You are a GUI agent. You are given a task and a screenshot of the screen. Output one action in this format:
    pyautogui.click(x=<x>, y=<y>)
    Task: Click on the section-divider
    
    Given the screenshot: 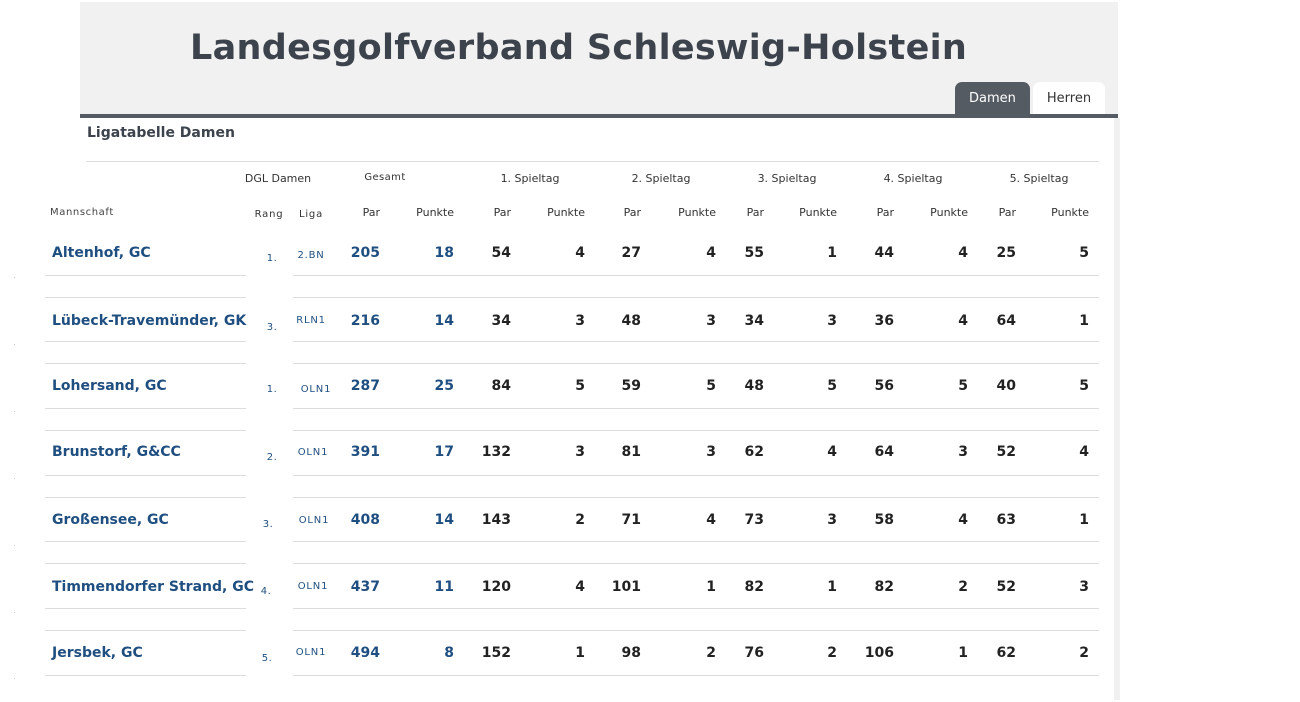 What is the action you would take?
    pyautogui.click(x=592, y=161)
    